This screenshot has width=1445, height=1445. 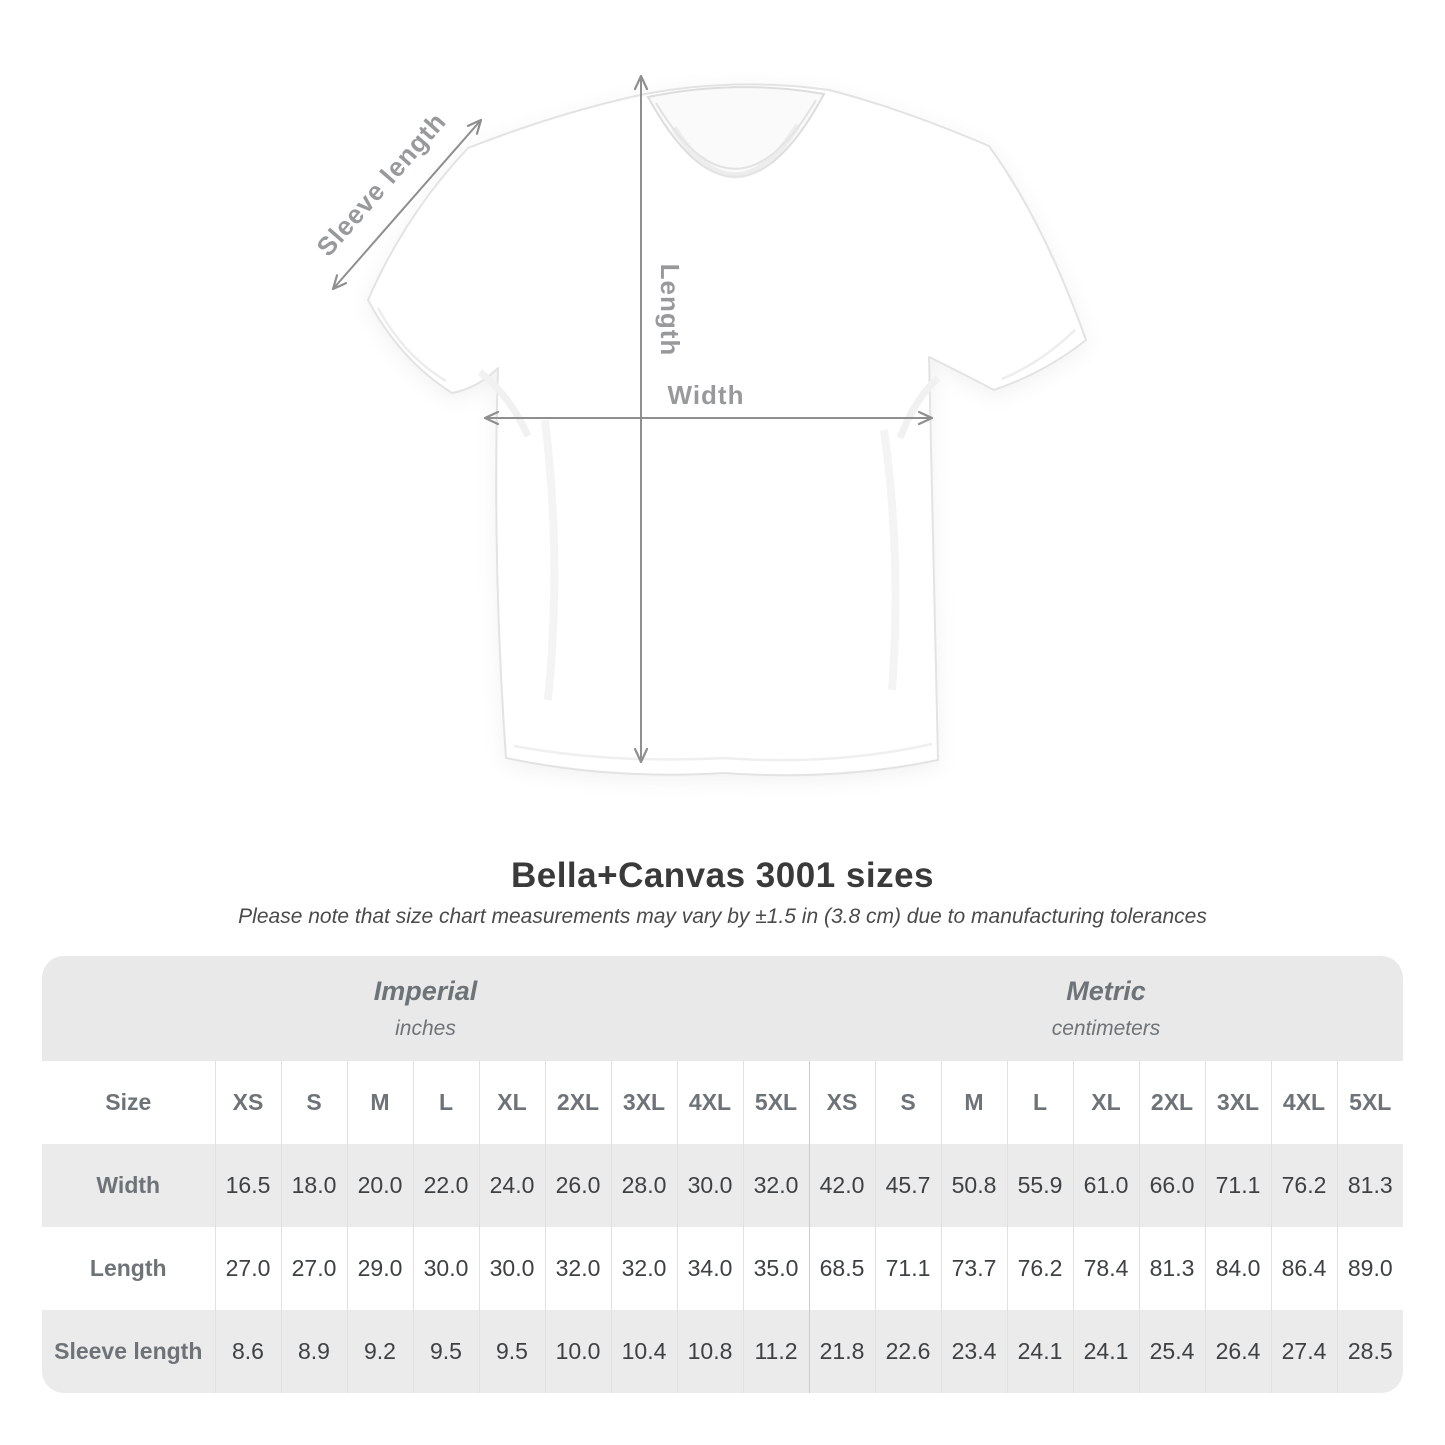 What do you see at coordinates (1105, 1102) in the screenshot?
I see `size-col-metric-xl: XL` at bounding box center [1105, 1102].